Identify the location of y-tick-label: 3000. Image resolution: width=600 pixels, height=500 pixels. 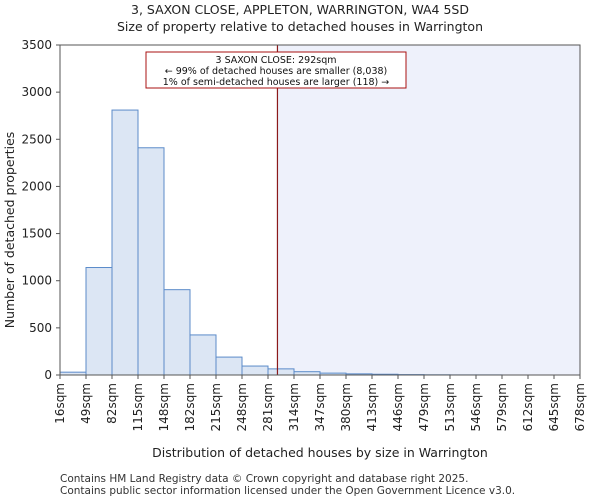
(36, 92).